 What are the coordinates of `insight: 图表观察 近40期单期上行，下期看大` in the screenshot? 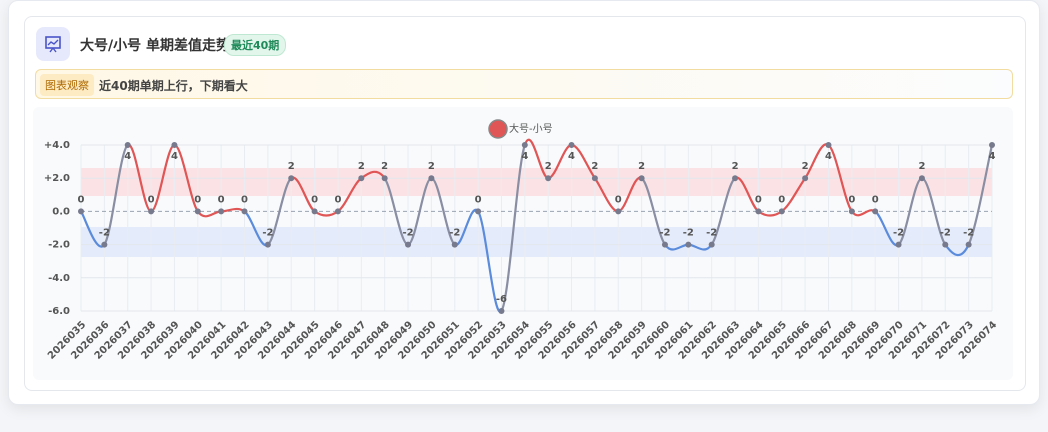 It's located at (524, 84).